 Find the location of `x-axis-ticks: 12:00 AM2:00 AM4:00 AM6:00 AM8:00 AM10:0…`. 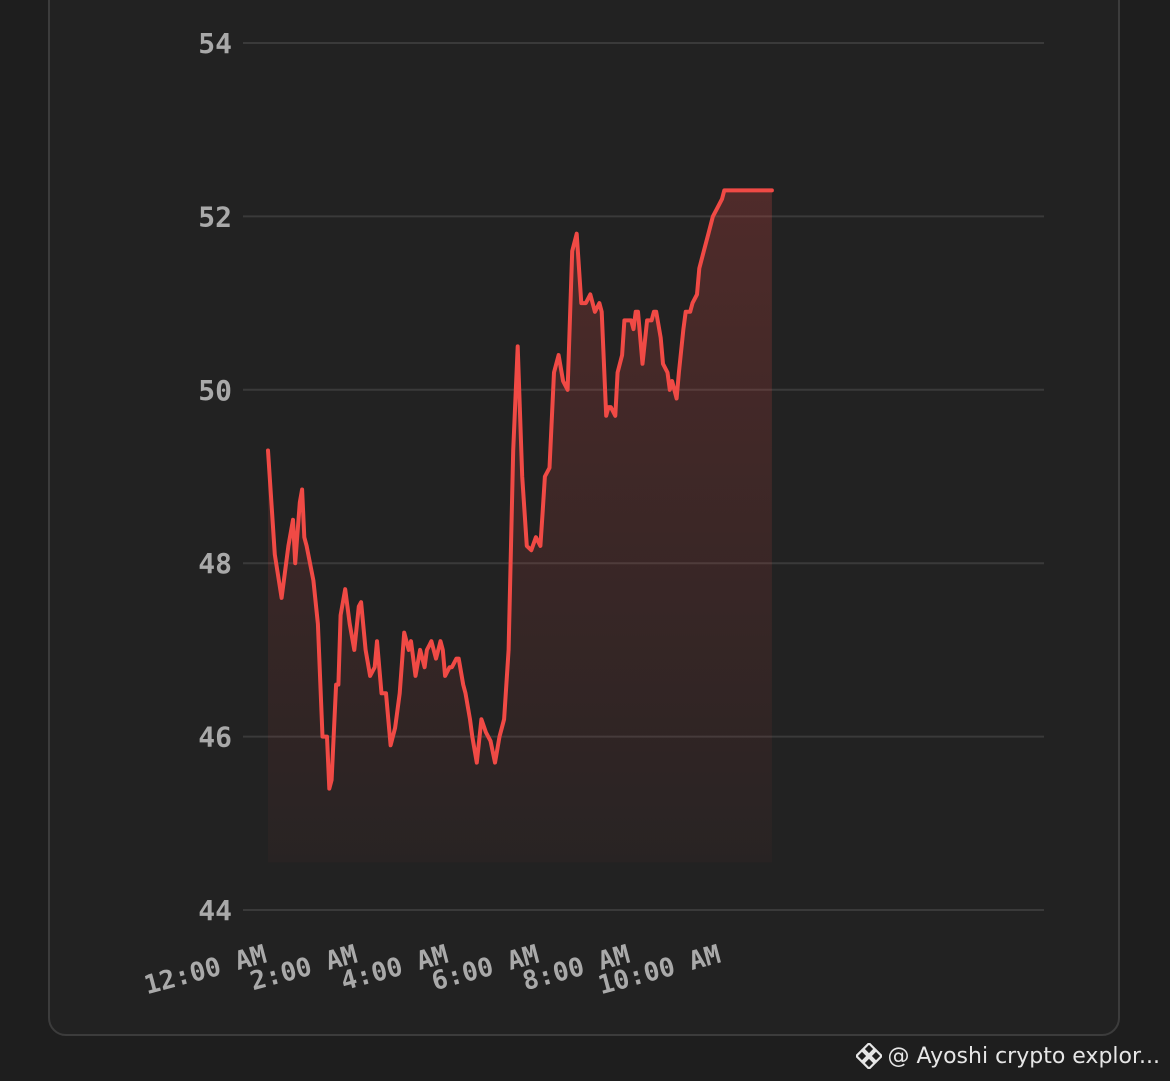

x-axis-ticks: 12:00 AM2:00 AM4:00 AM6:00 AM8:00 AM10:0… is located at coordinates (432, 970).